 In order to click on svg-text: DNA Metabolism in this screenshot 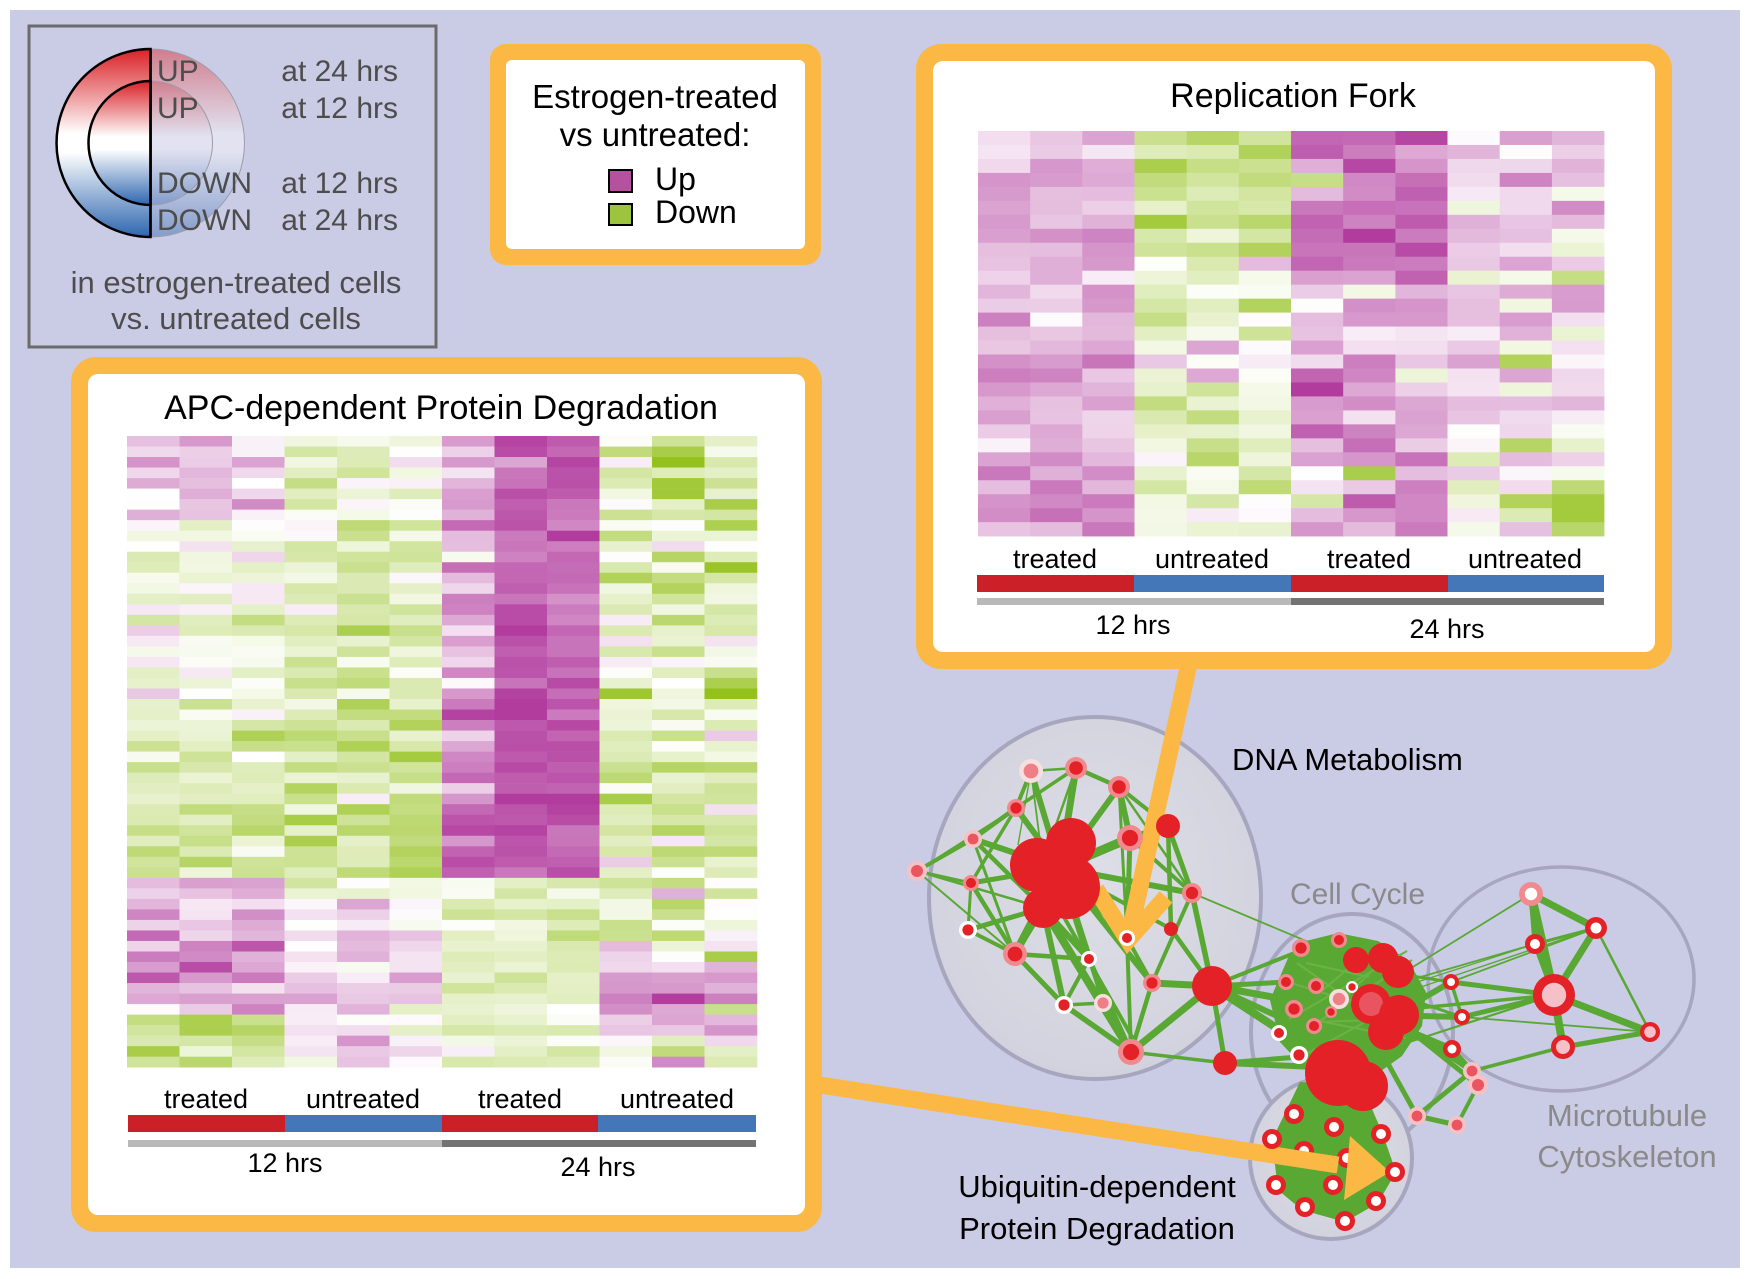, I will do `click(1347, 759)`.